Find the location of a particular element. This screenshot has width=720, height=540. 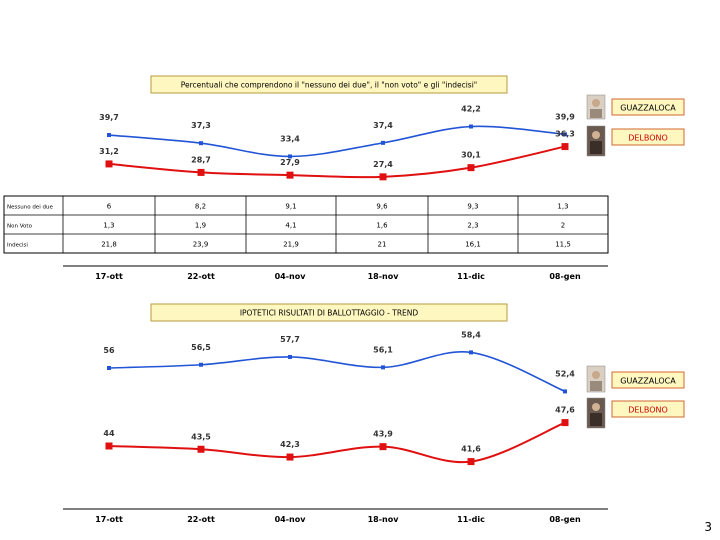

bottom-label-delbono-4: 41,6 is located at coordinates (471, 449).